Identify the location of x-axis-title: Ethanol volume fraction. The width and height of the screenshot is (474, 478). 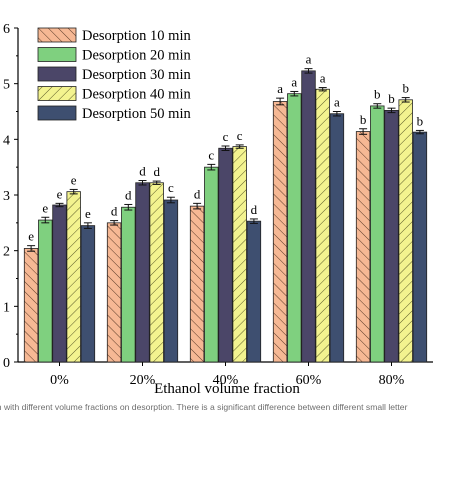
(227, 389).